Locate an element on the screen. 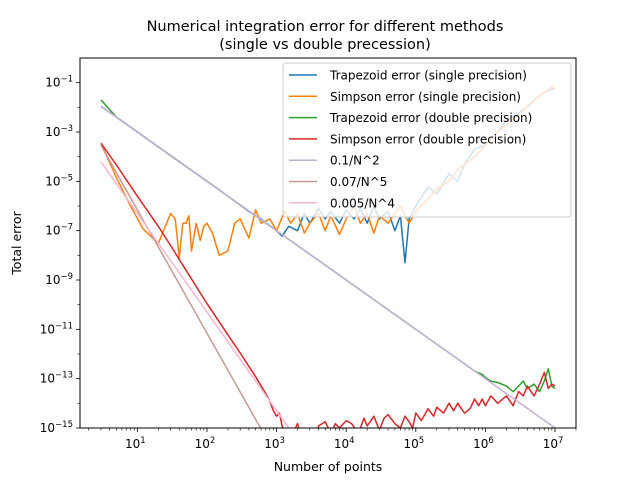 Image resolution: width=640 pixels, height=480 pixels. x-tick-label-5: 10⁶ is located at coordinates (483, 443).